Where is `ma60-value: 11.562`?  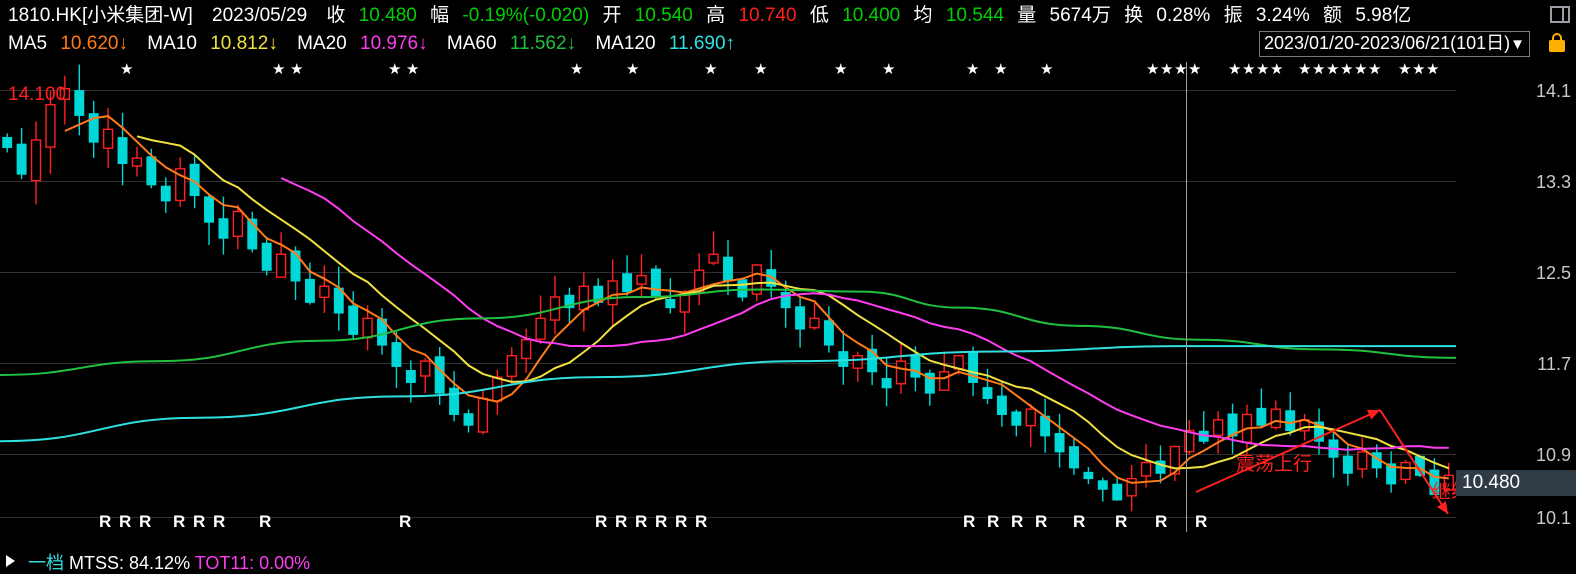 ma60-value: 11.562 is located at coordinates (538, 43).